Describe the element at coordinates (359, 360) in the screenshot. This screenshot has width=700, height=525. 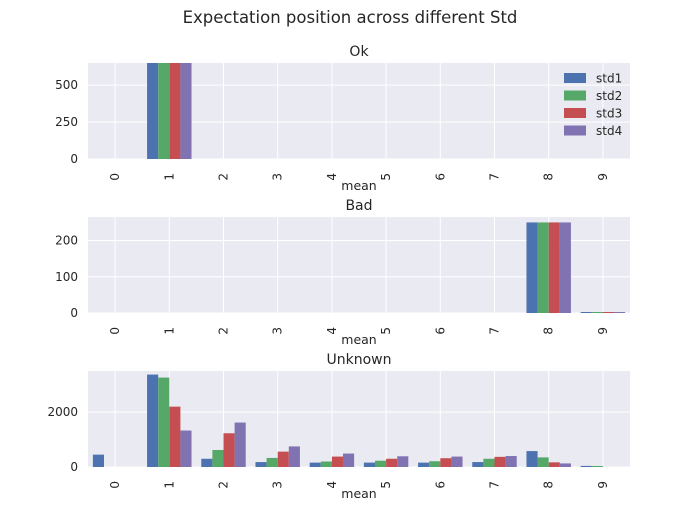
I see `subplot-title: Unknown` at that location.